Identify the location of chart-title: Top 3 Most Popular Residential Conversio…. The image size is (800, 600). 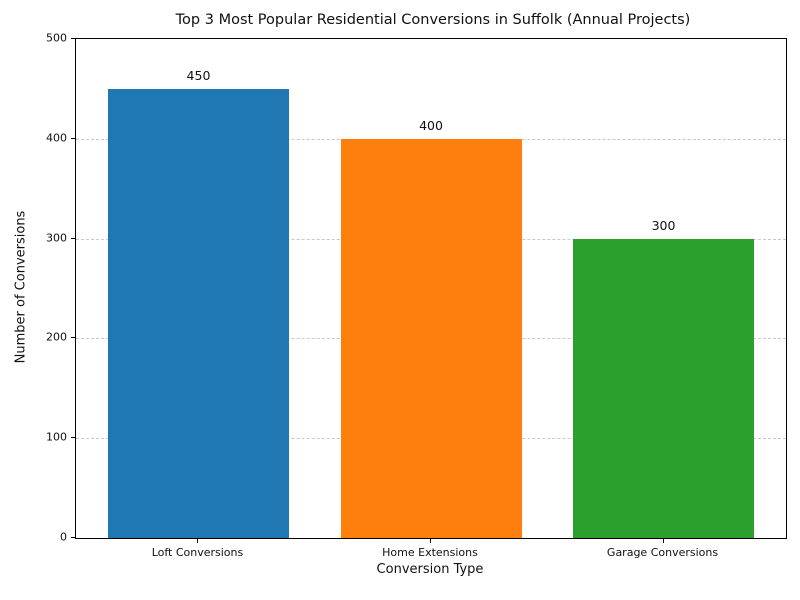
(433, 20).